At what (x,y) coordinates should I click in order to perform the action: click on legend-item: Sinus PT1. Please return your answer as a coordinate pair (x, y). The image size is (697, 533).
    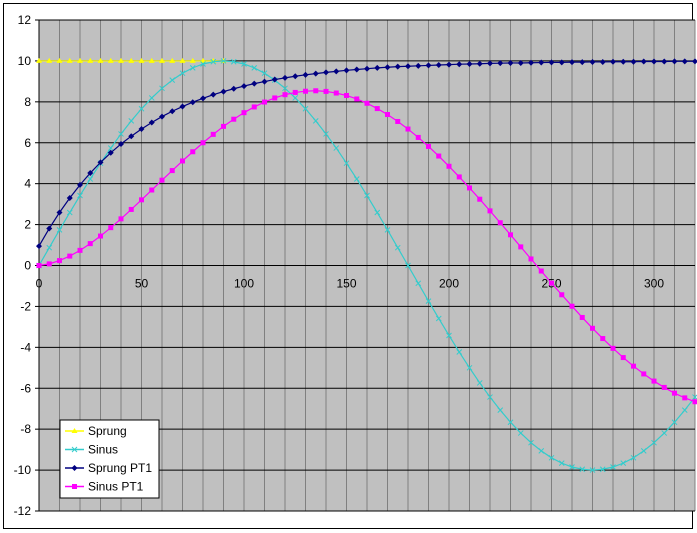
    Looking at the image, I should click on (104, 487).